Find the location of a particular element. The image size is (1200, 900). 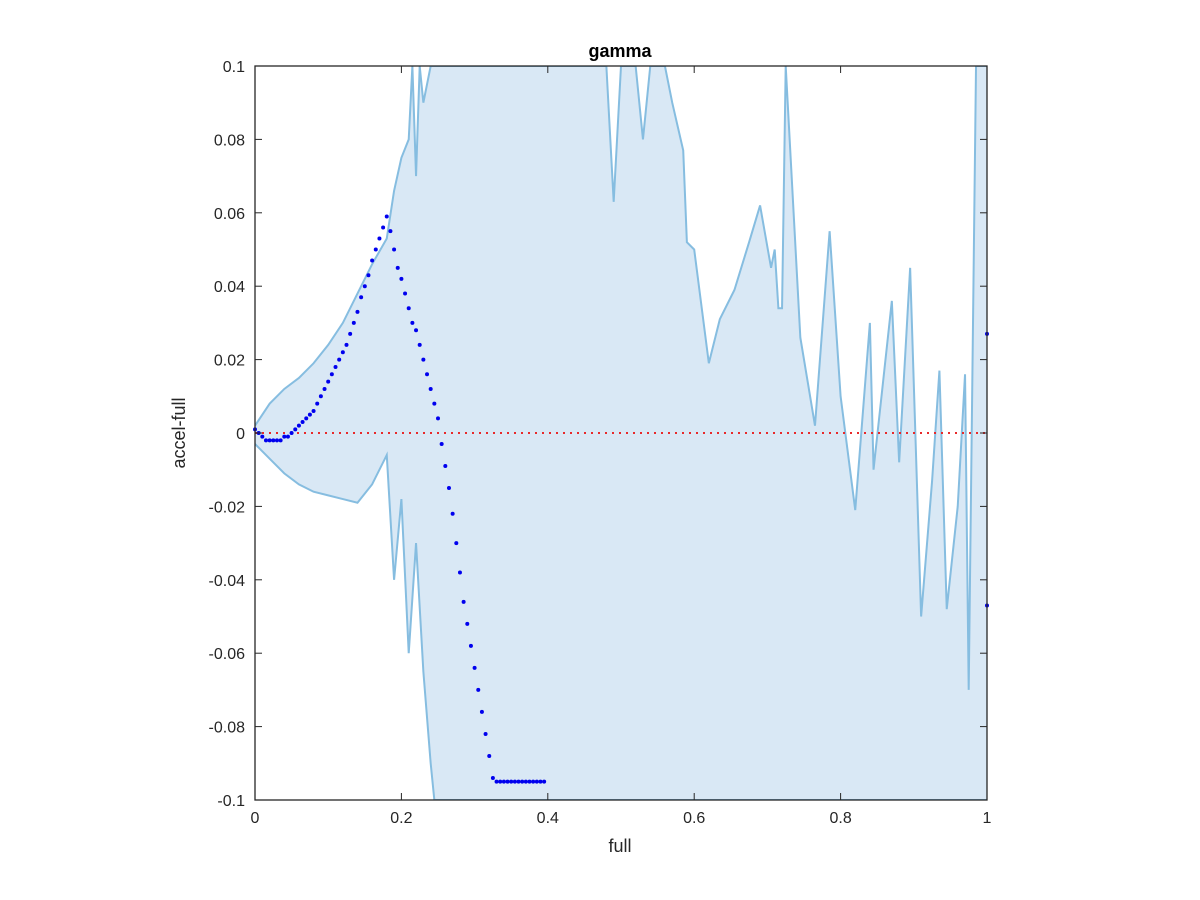

y-tick-label: 0.04 is located at coordinates (229, 287).